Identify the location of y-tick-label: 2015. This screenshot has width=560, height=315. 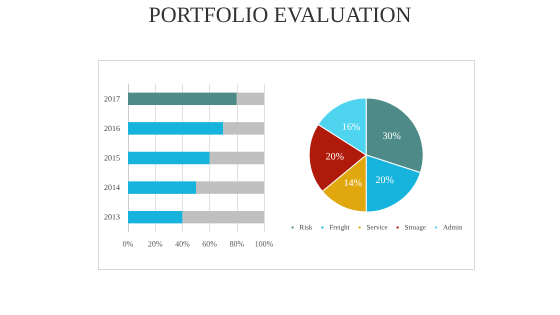
(112, 158).